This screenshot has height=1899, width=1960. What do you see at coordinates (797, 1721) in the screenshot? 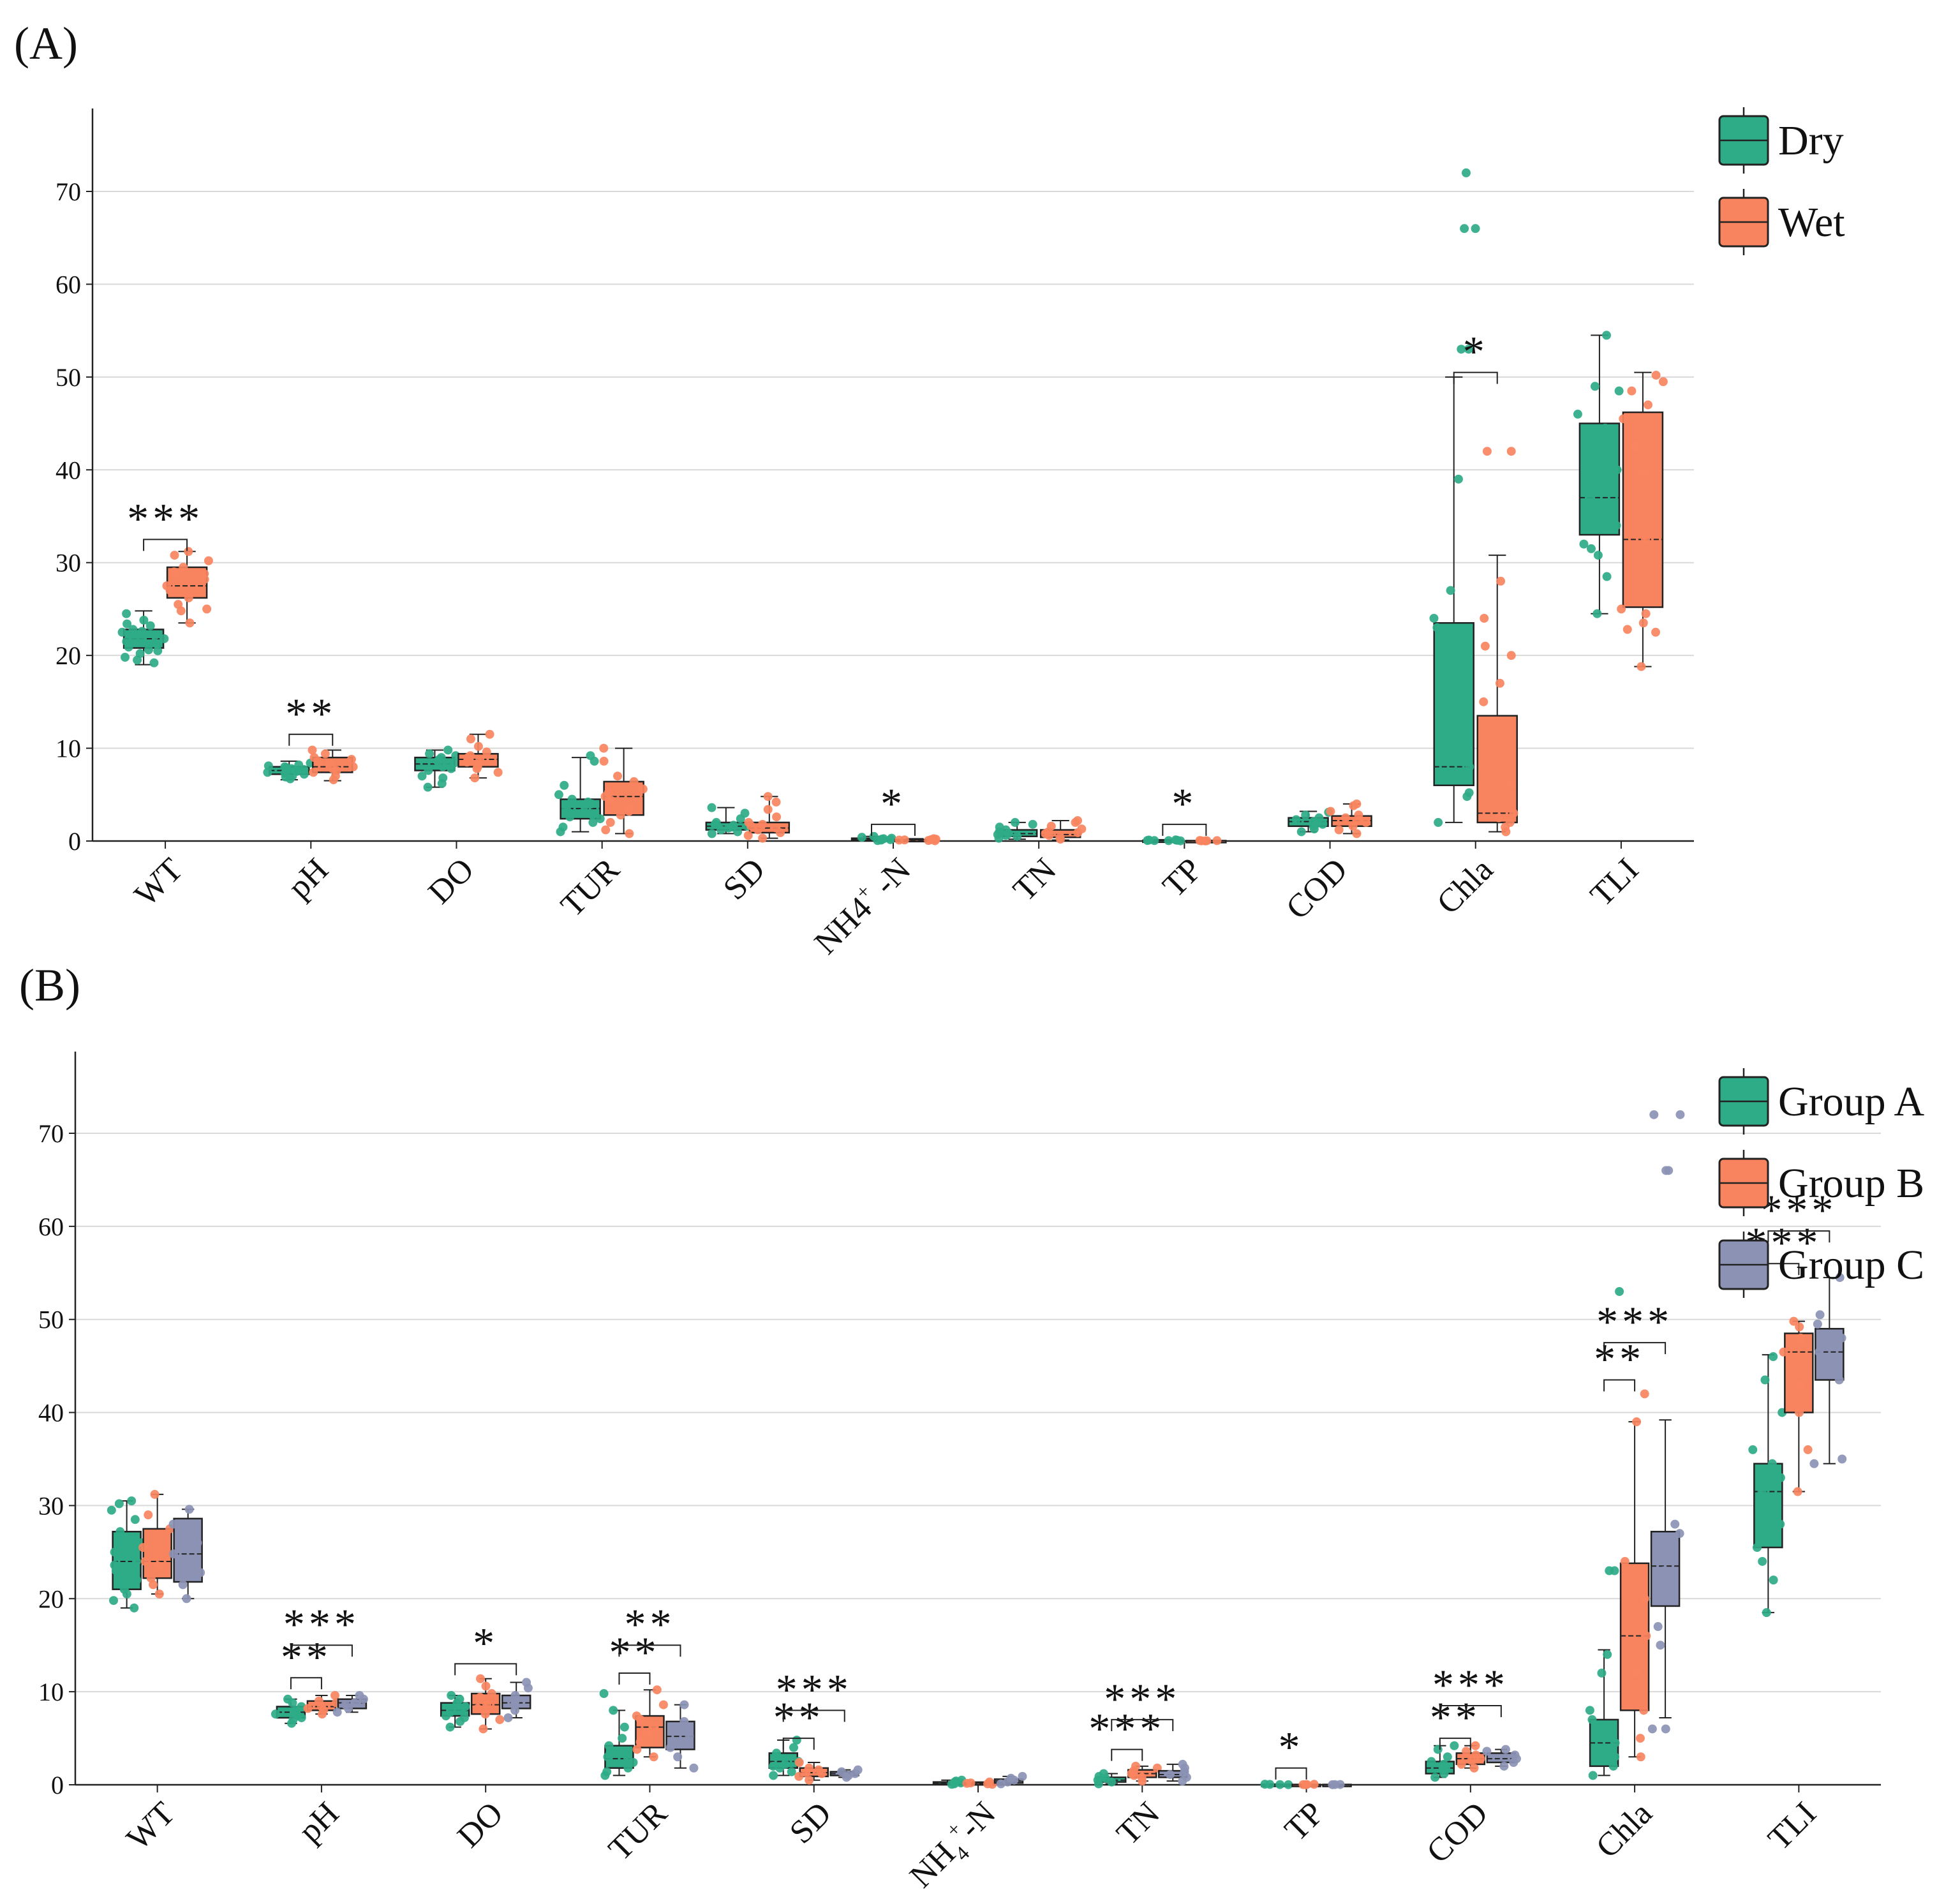
I see `significance-b-sd-5: **` at bounding box center [797, 1721].